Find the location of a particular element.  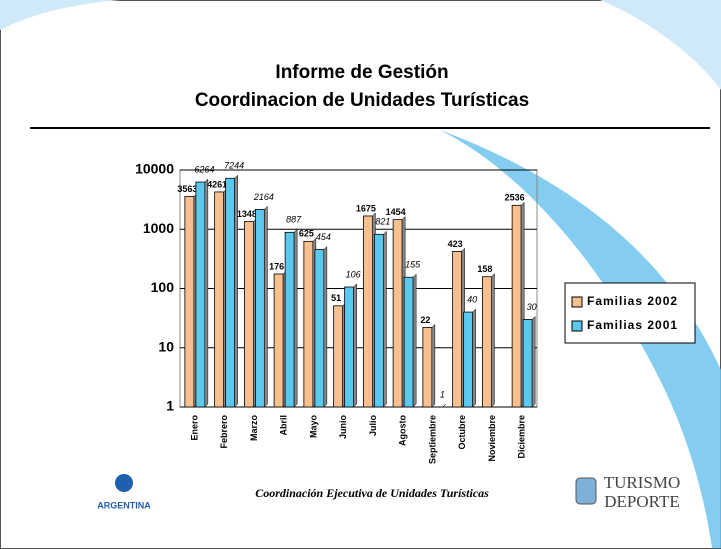

legend-label: Familias 2001 is located at coordinates (632, 325).